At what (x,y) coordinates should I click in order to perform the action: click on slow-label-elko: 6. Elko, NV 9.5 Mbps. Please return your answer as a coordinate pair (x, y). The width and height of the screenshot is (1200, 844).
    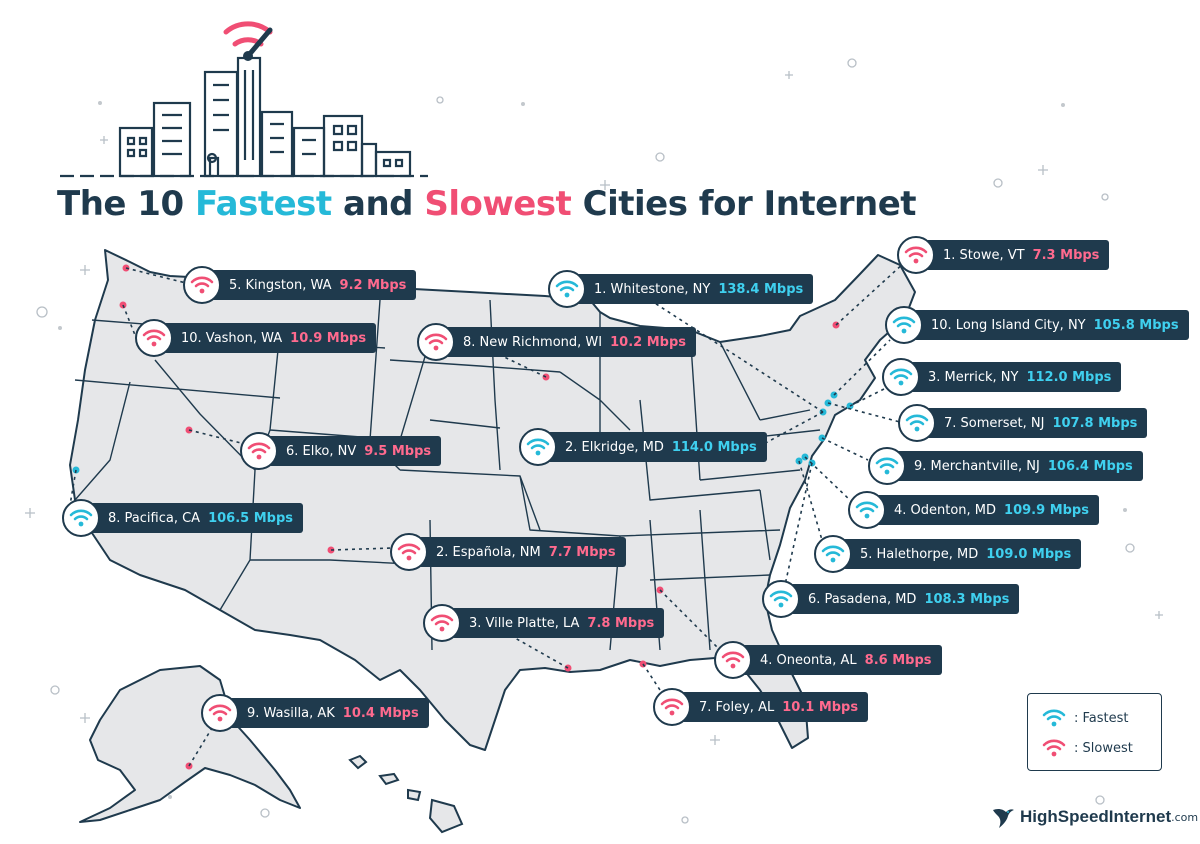
    Looking at the image, I should click on (341, 451).